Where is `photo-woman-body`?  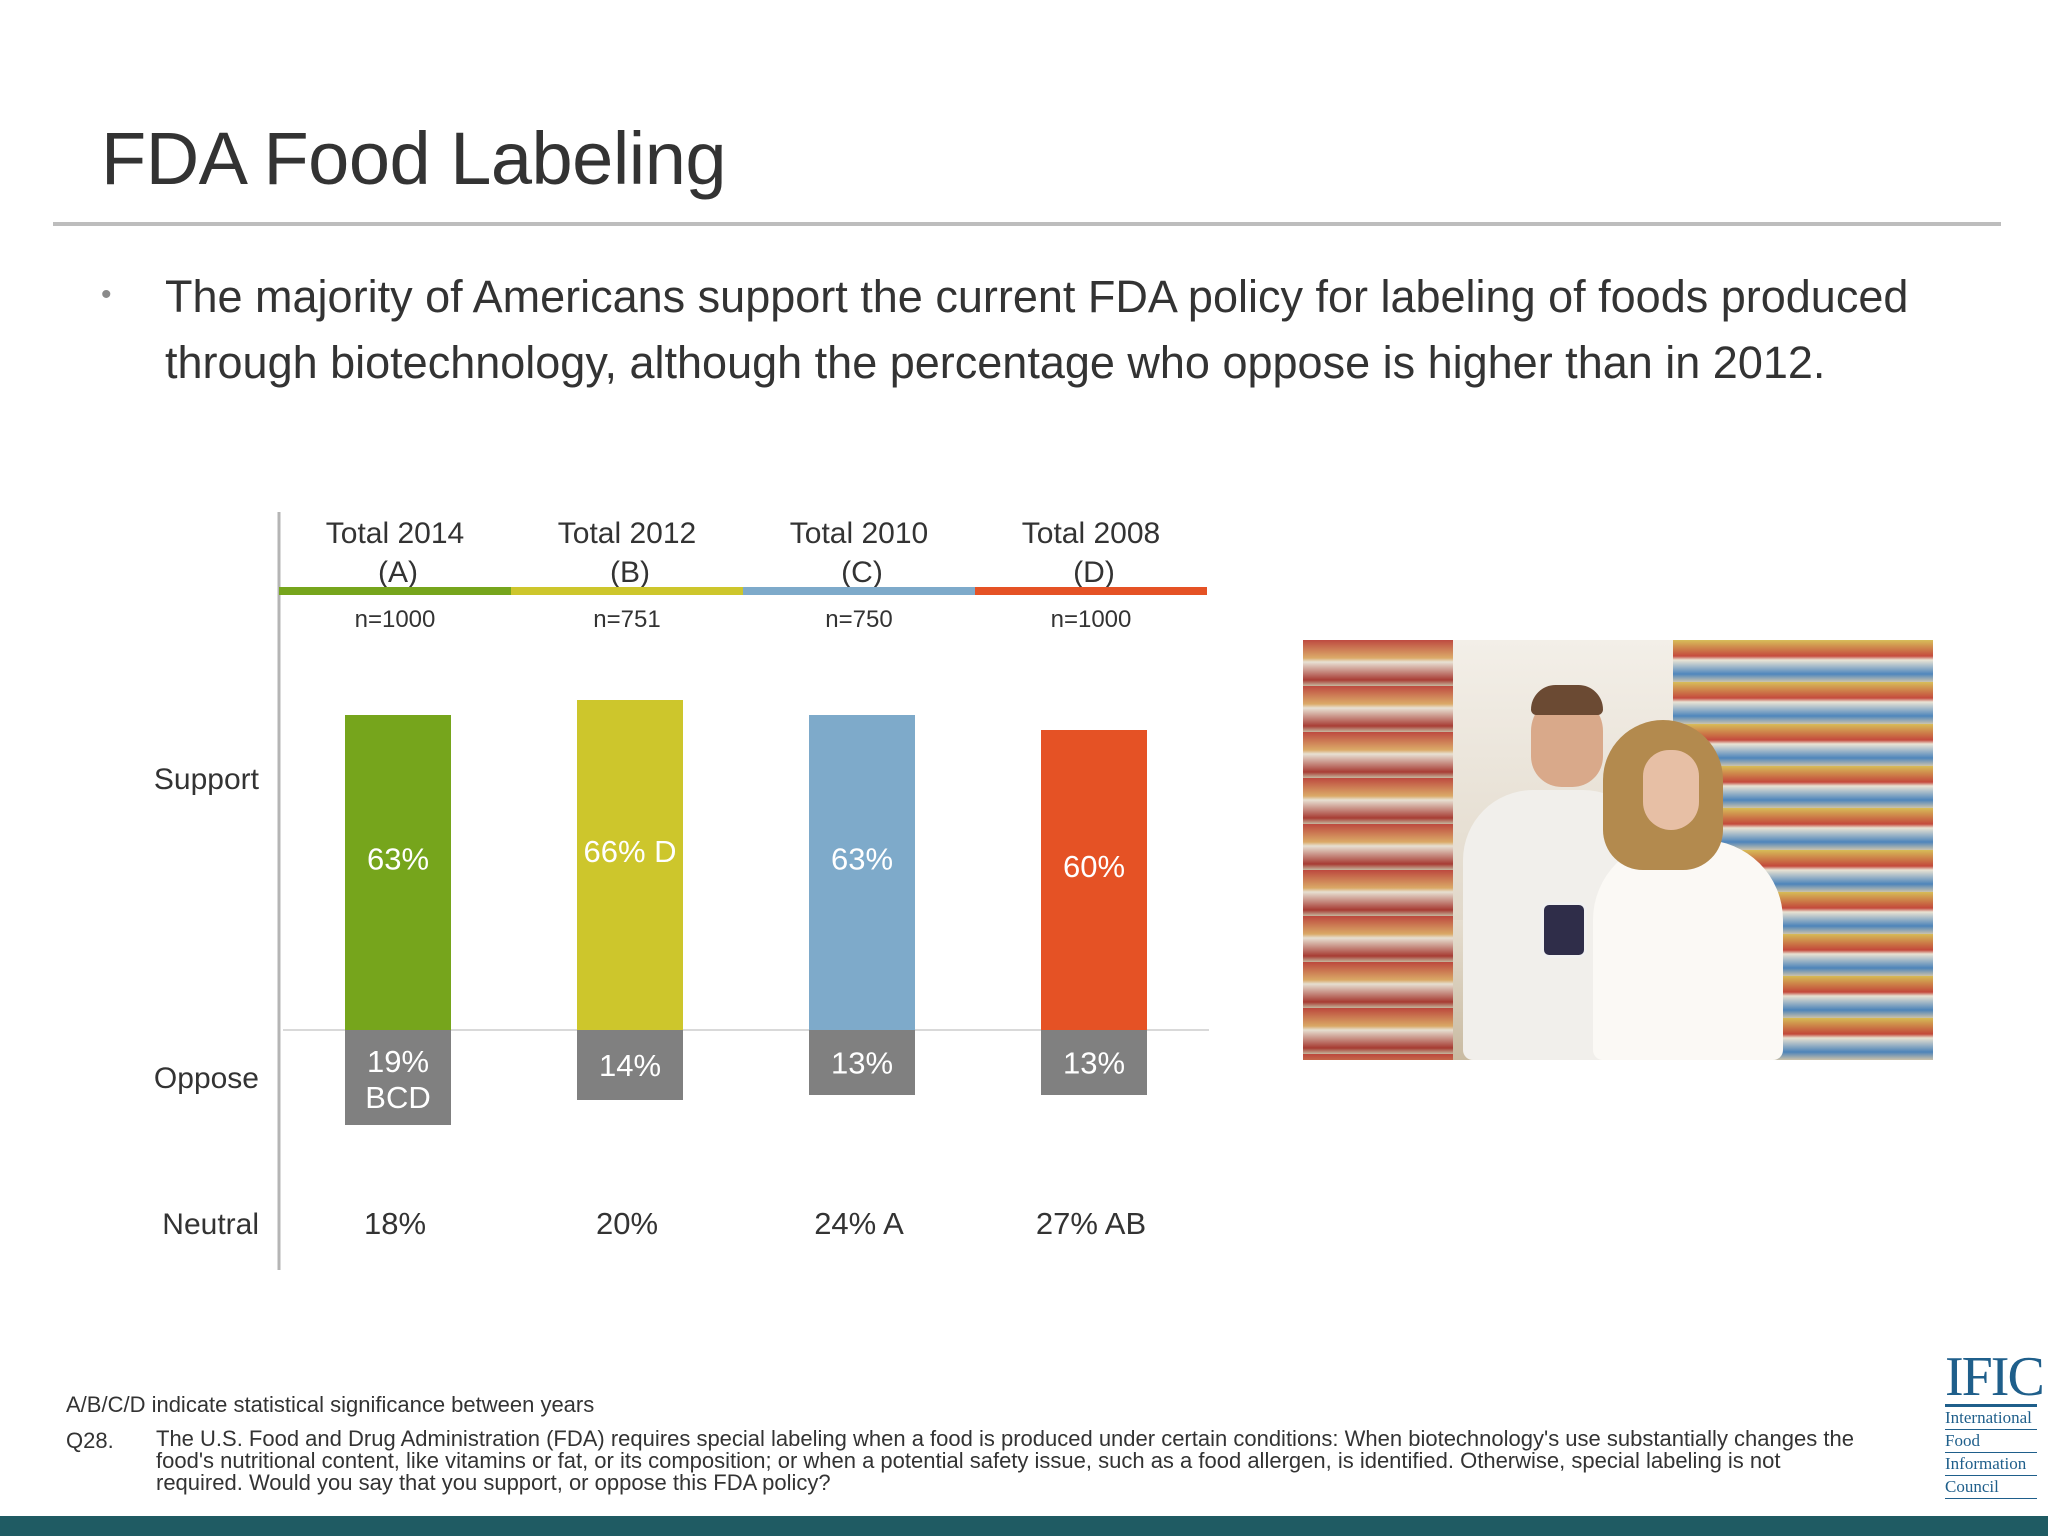 photo-woman-body is located at coordinates (1688, 950).